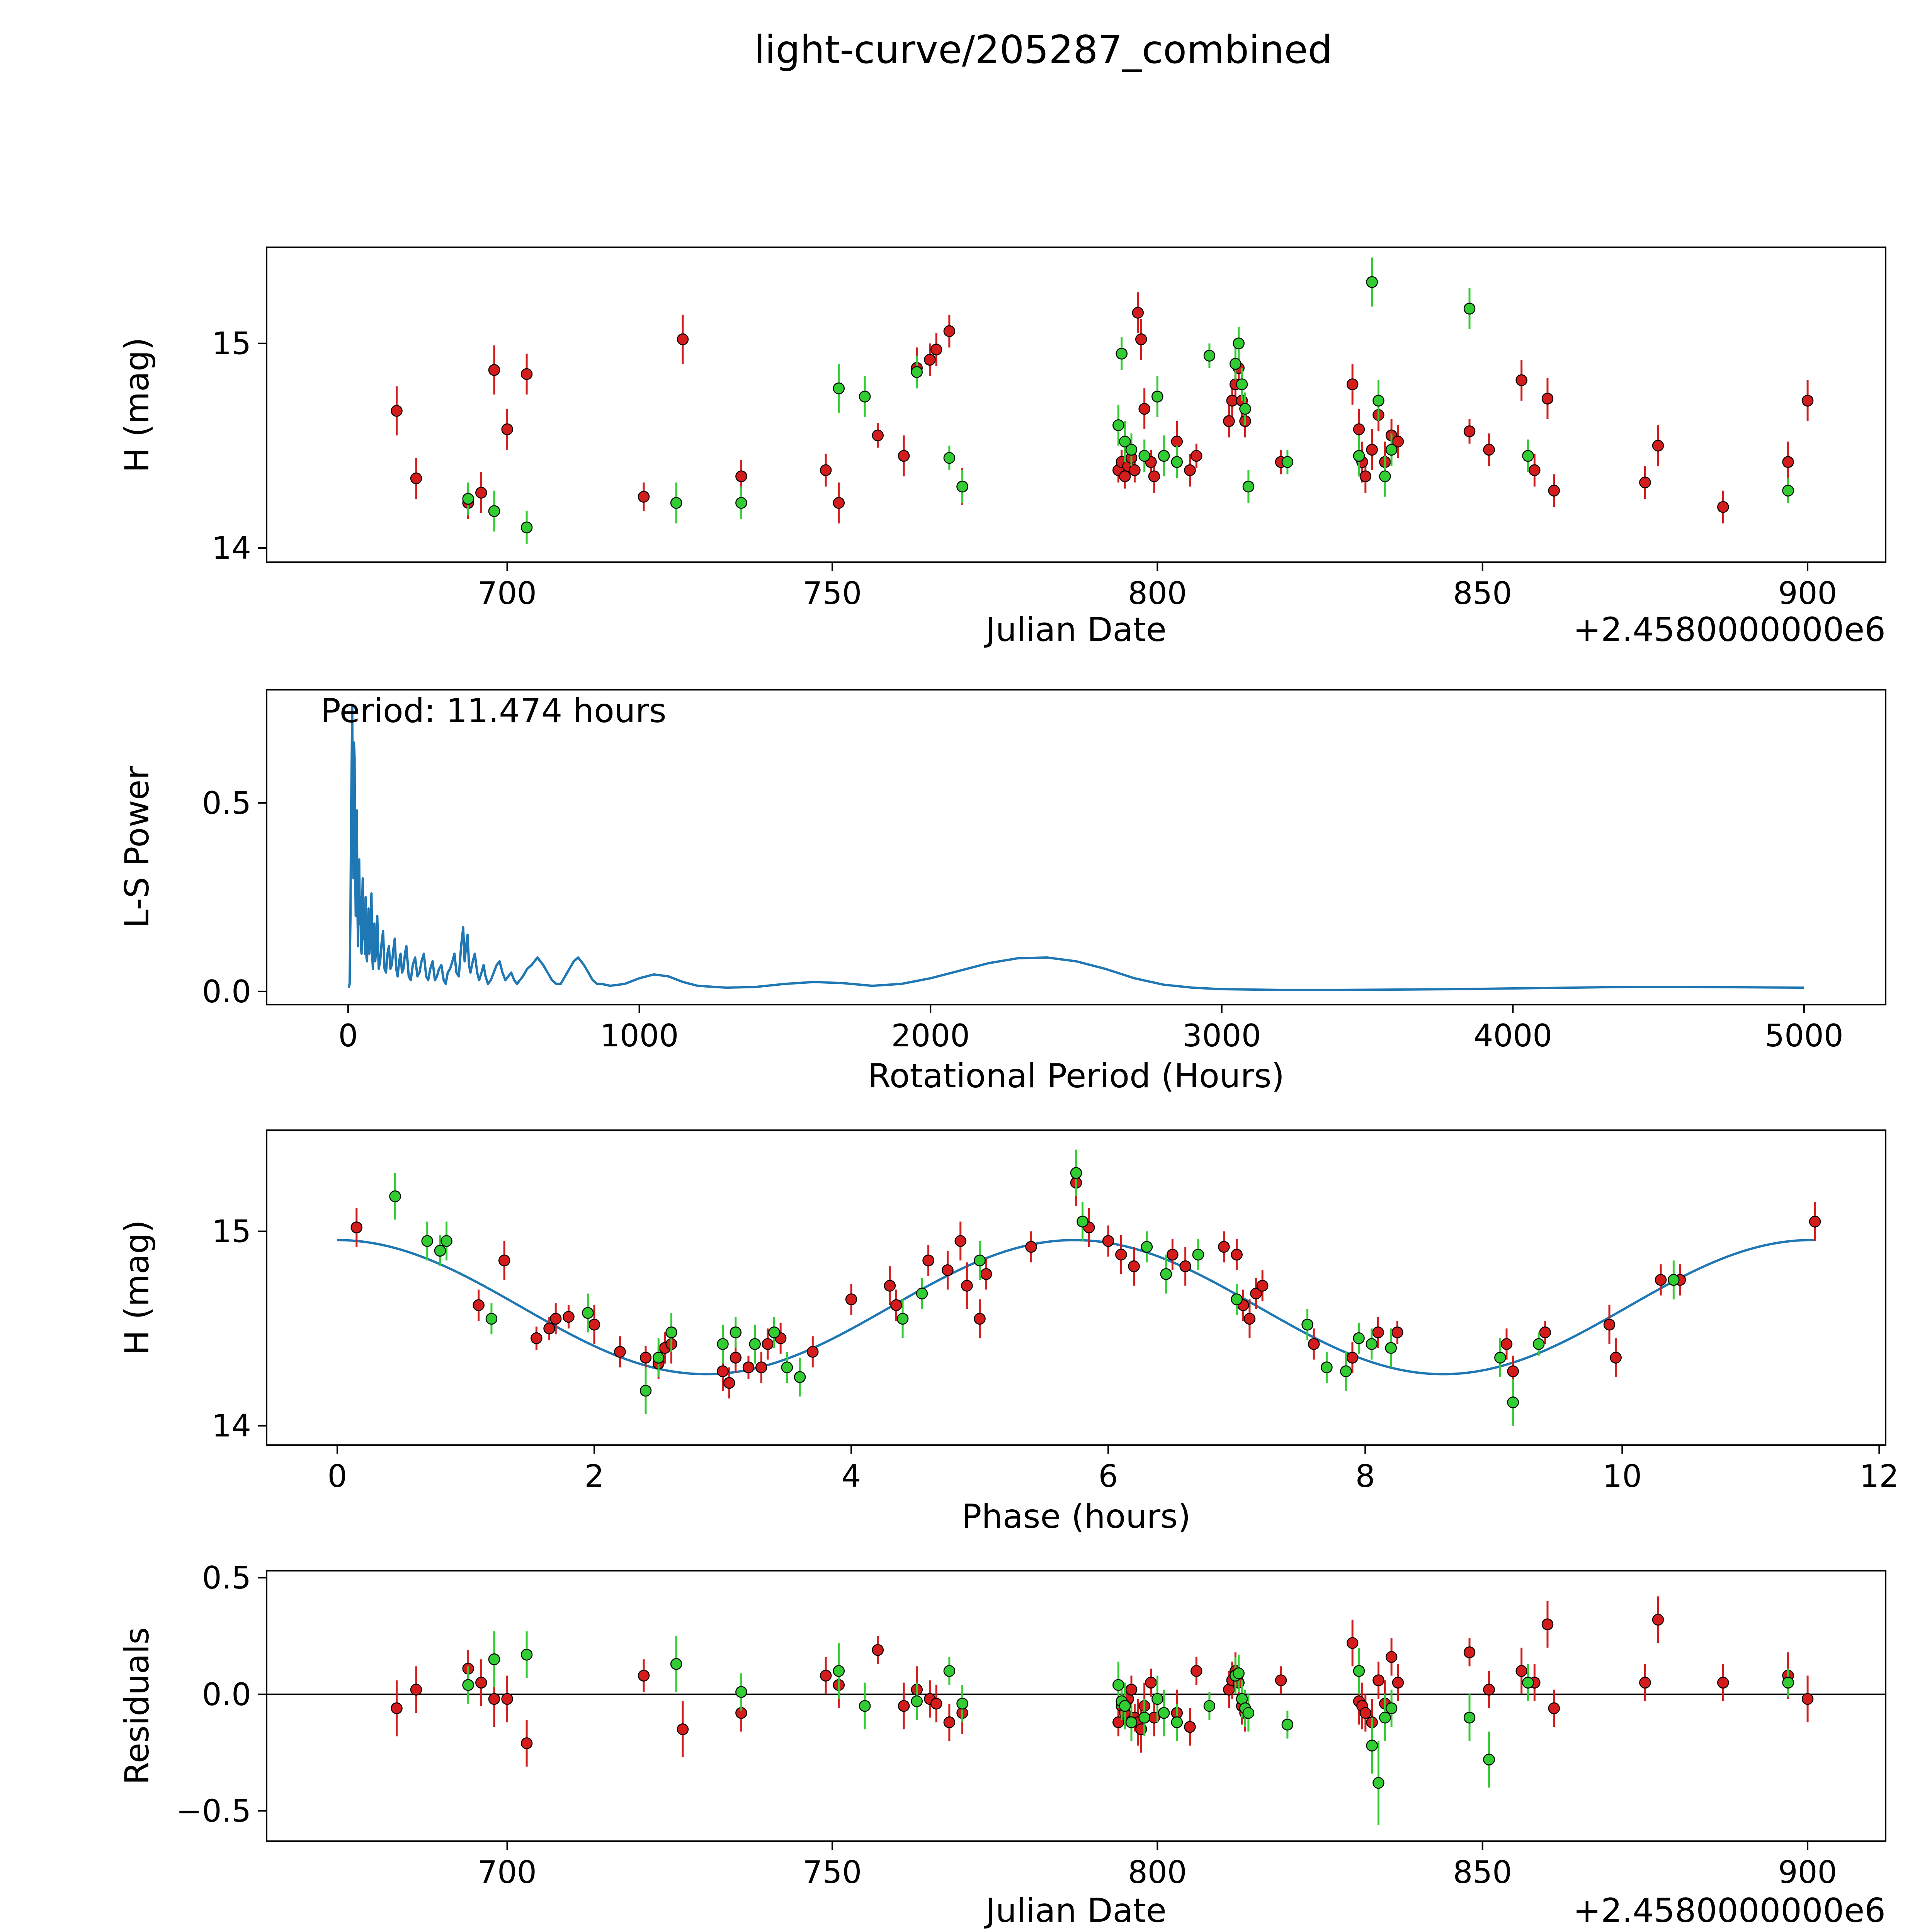 This screenshot has height=1932, width=1932. Describe the element at coordinates (507, 1872) in the screenshot. I see `x-tick-label: 700` at that location.